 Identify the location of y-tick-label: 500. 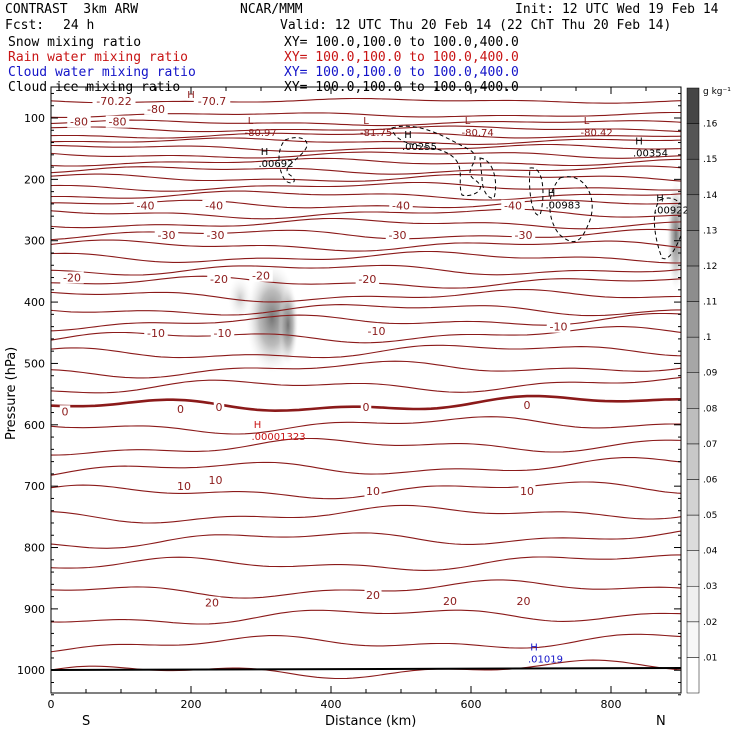
(34, 363).